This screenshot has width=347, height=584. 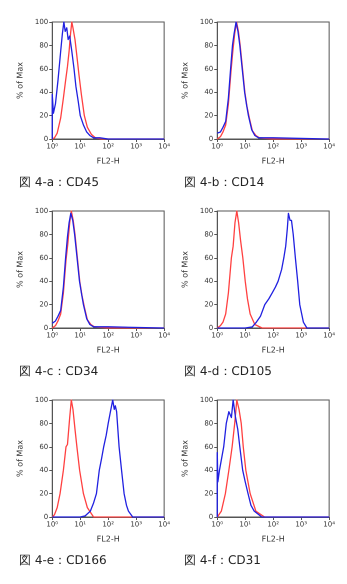 I want to click on text: 図 4-d：CD105, so click(x=228, y=371).